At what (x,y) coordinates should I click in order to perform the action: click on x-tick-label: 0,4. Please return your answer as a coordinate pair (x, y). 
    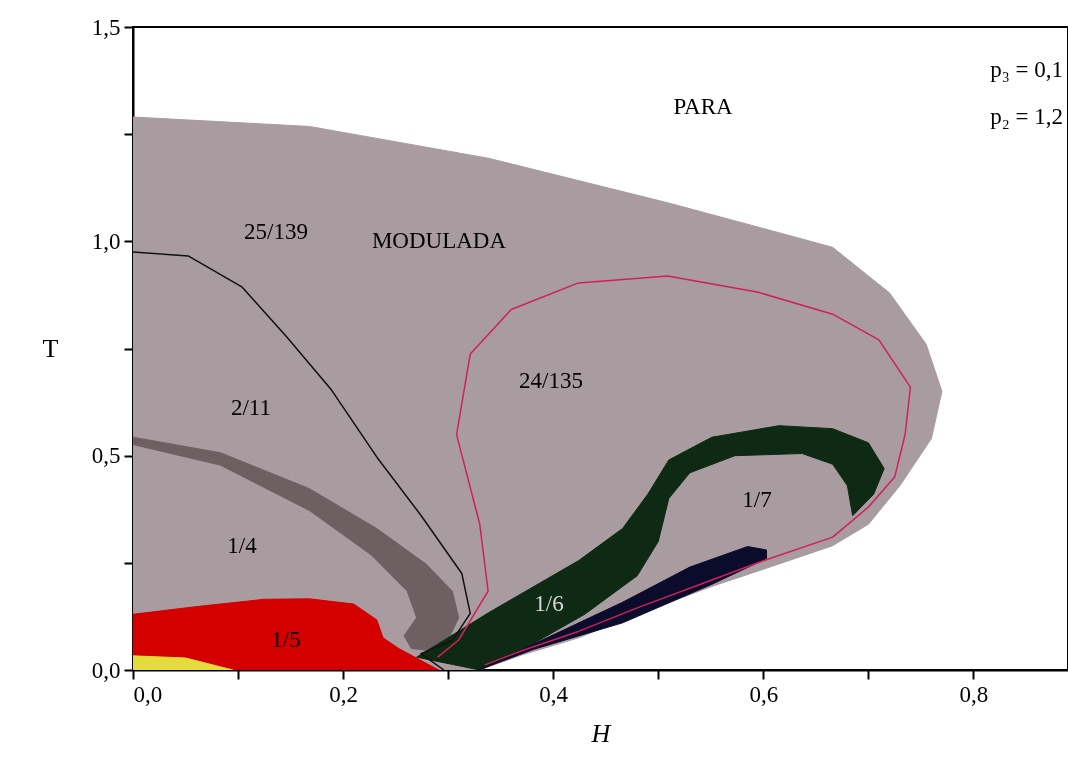
    Looking at the image, I should click on (554, 694).